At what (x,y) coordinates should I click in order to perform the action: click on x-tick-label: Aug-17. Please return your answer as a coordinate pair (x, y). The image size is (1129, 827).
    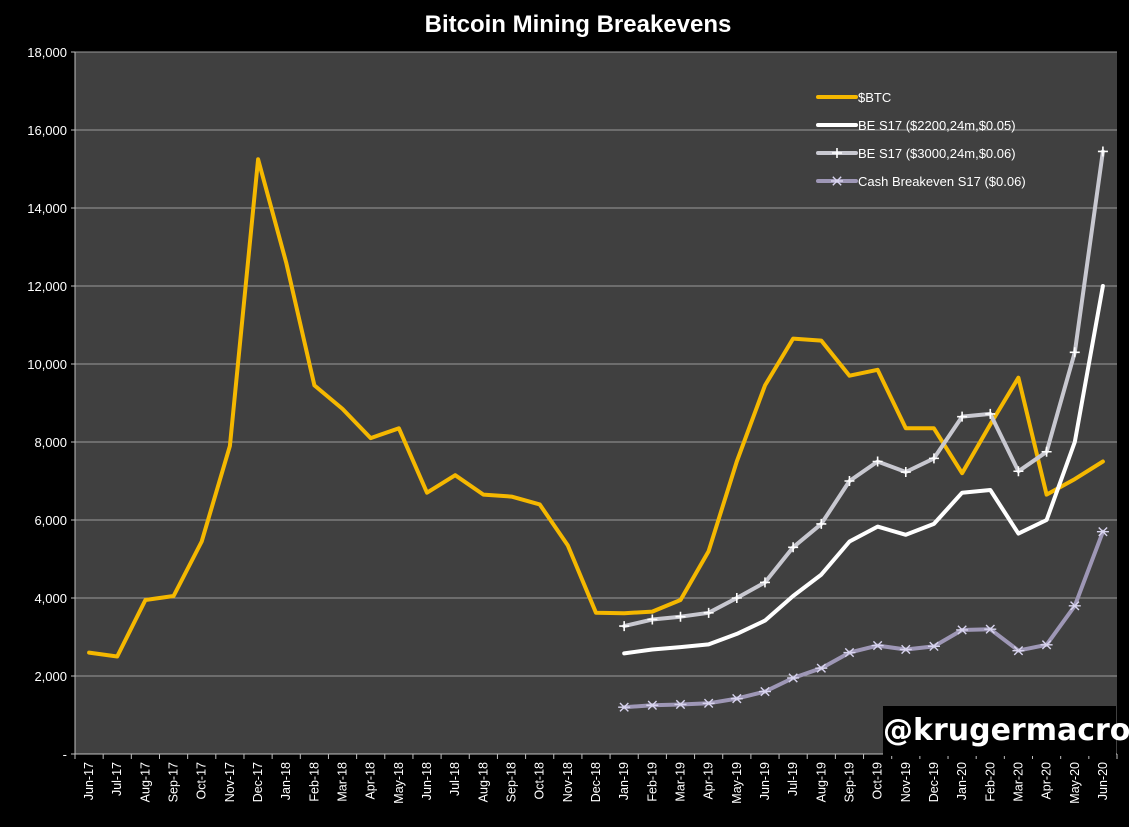
    Looking at the image, I should click on (145, 782).